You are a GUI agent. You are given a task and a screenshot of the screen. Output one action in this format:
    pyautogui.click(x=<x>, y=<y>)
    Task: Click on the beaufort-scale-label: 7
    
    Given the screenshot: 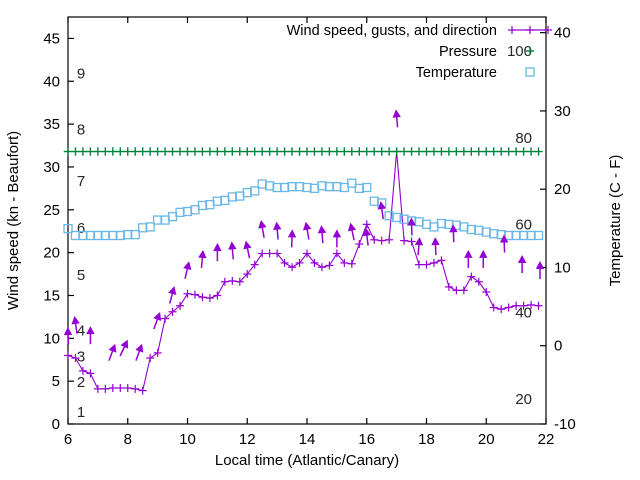 What is the action you would take?
    pyautogui.click(x=81, y=181)
    